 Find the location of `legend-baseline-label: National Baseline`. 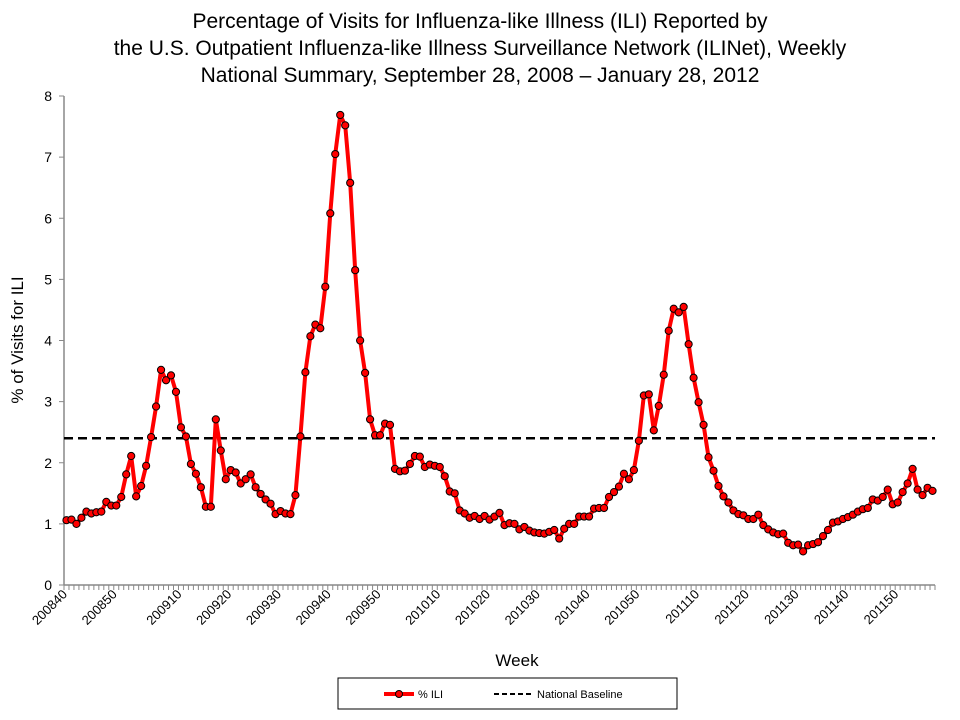

legend-baseline-label: National Baseline is located at coordinates (580, 695).